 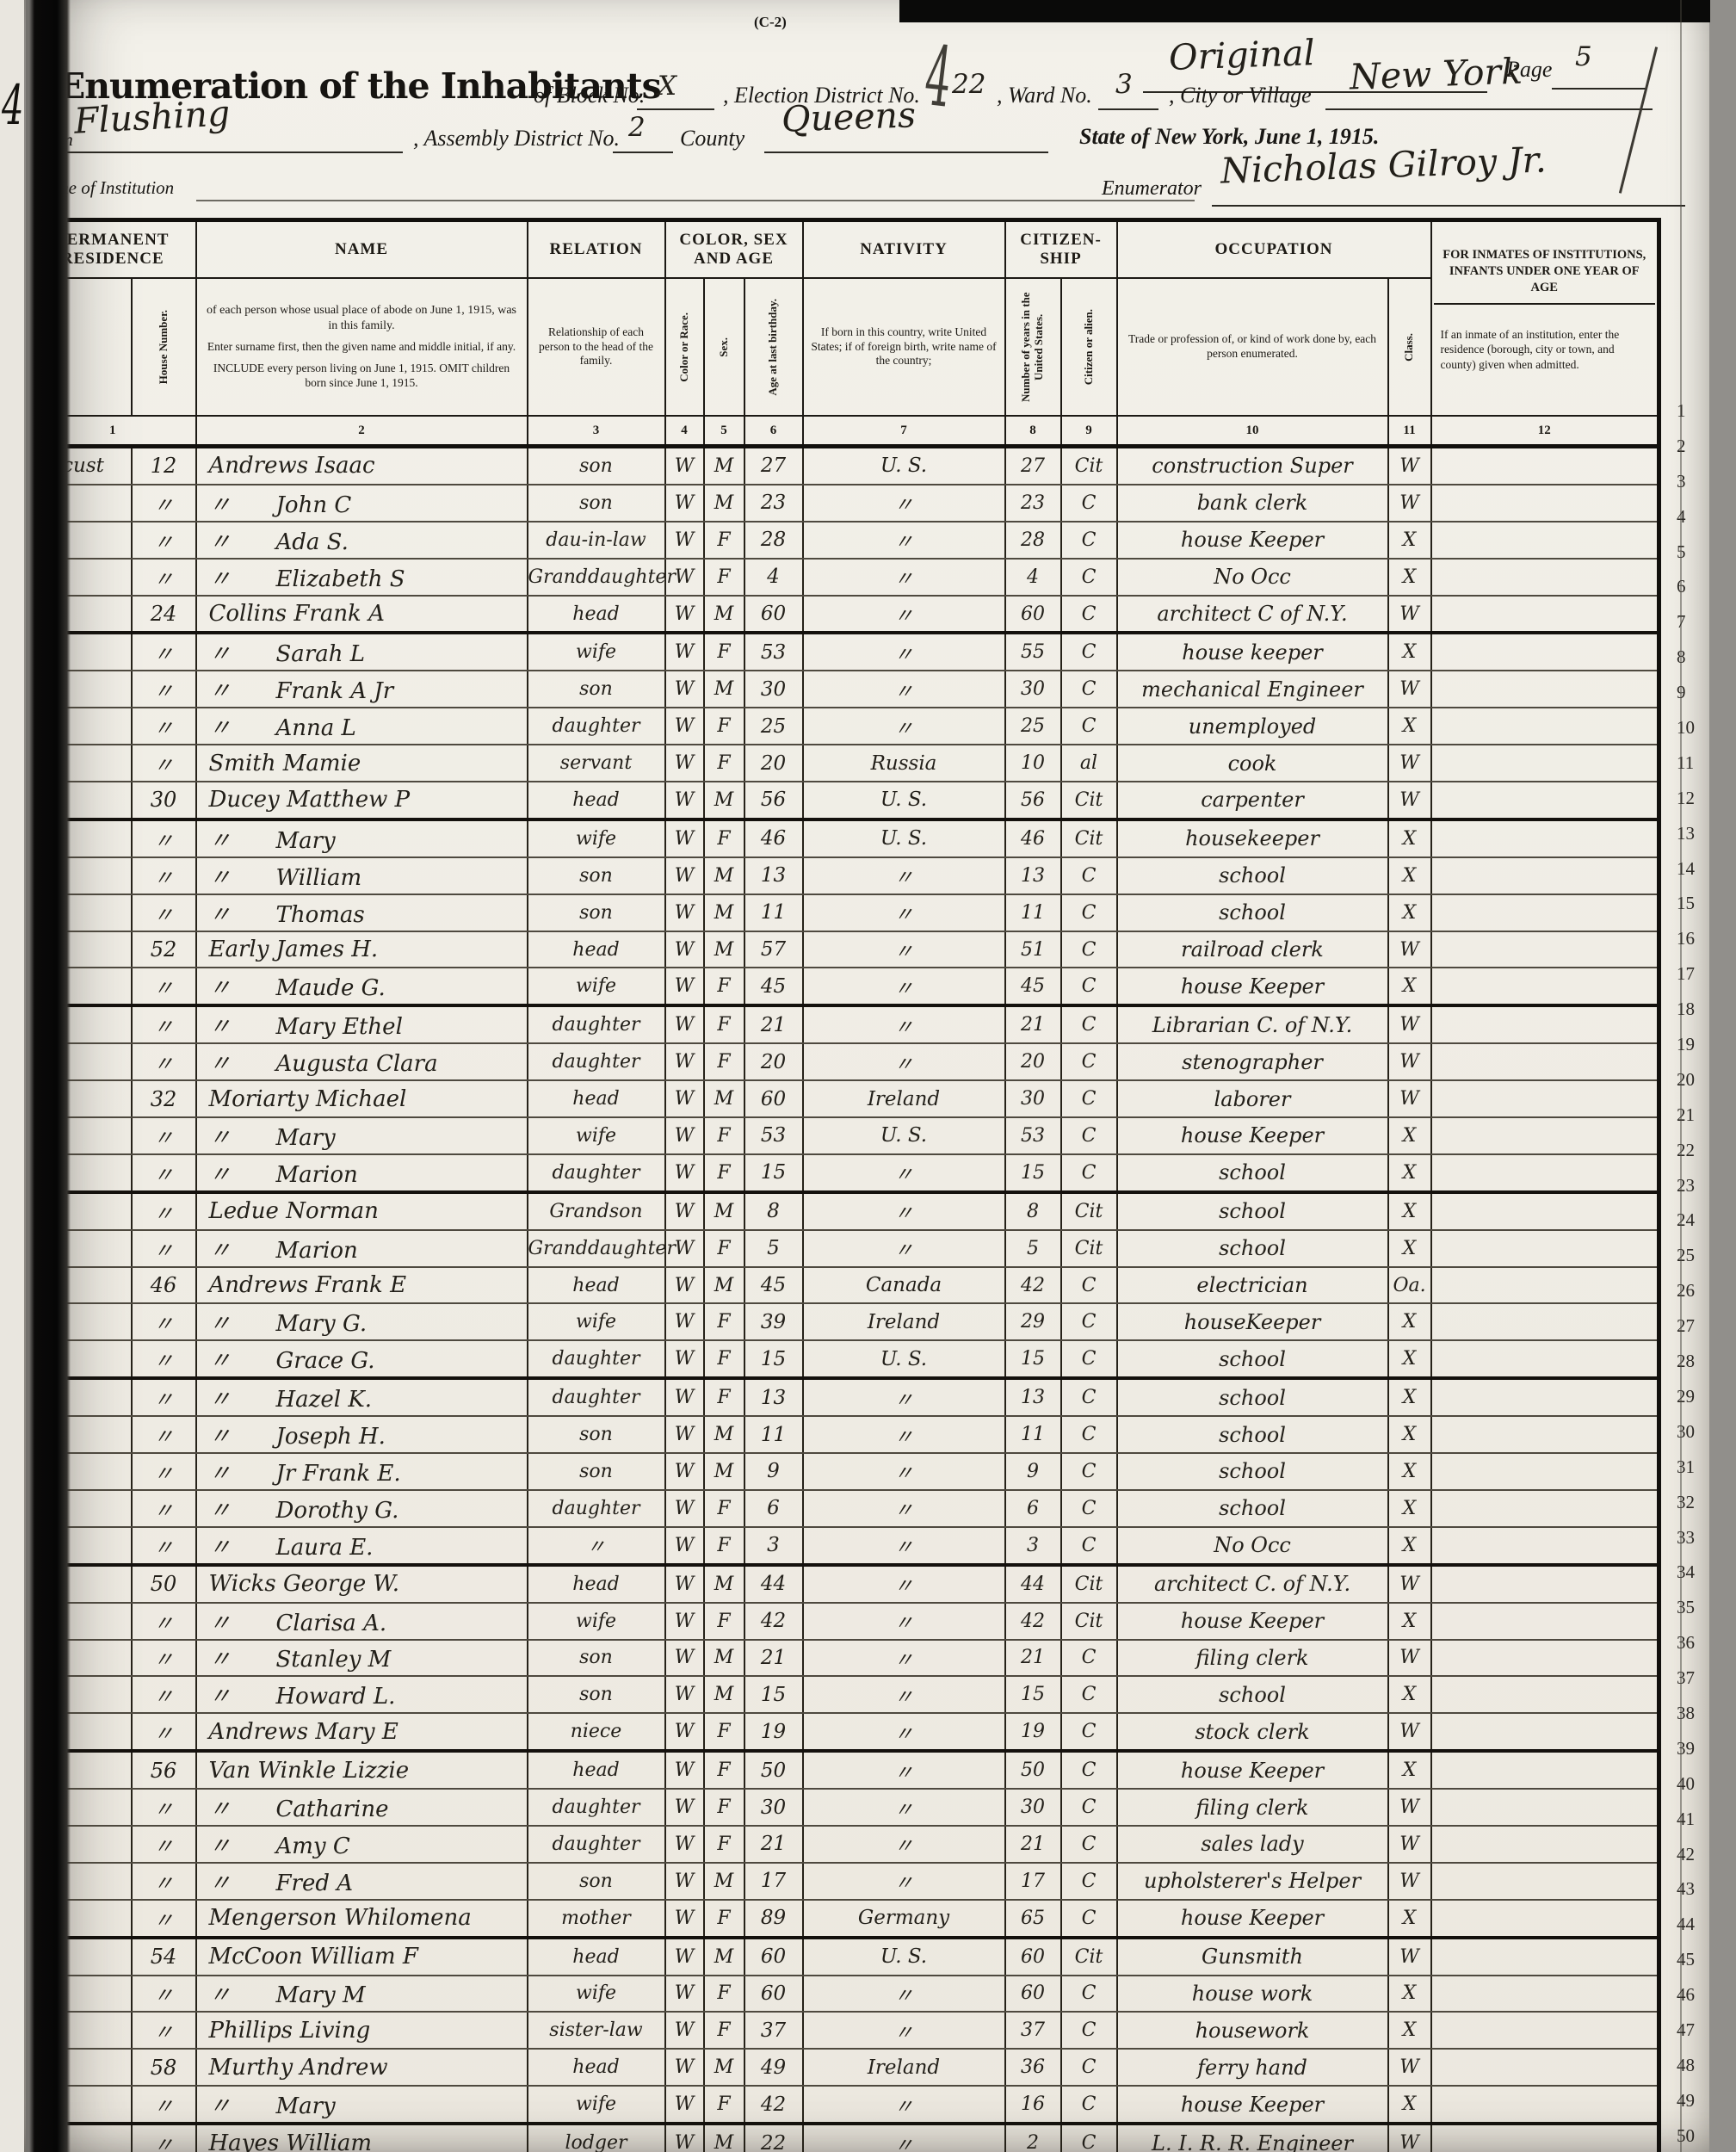 What do you see at coordinates (903, 431) in the screenshot?
I see `colnum-7: 7` at bounding box center [903, 431].